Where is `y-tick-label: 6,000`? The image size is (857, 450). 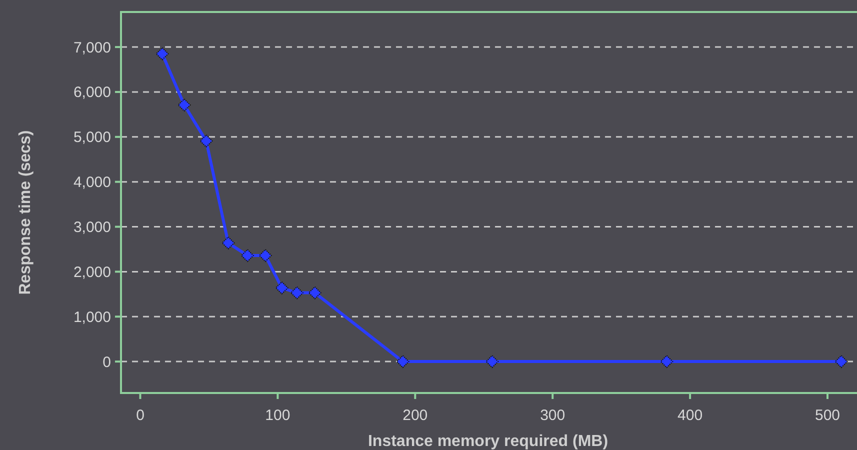
y-tick-label: 6,000 is located at coordinates (92, 93).